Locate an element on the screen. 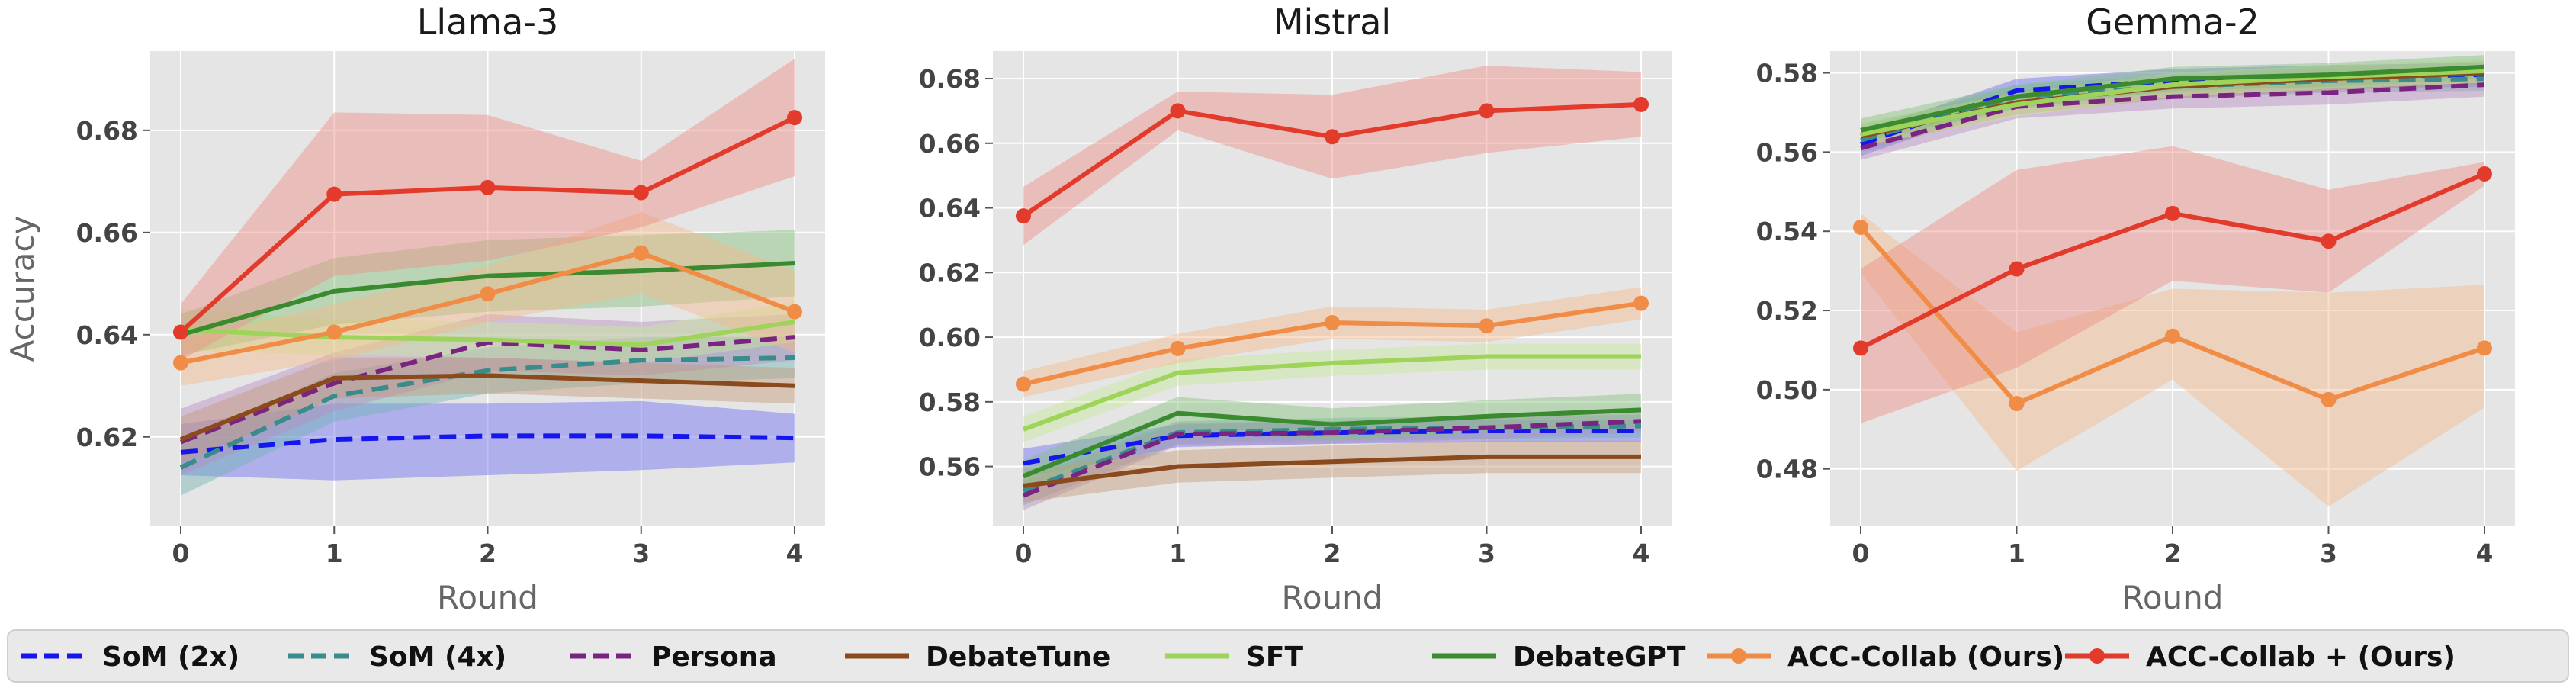 This screenshot has height=688, width=2576. legend-item-acc-collab-ours: ACC-Collab + (Ours) is located at coordinates (2260, 657).